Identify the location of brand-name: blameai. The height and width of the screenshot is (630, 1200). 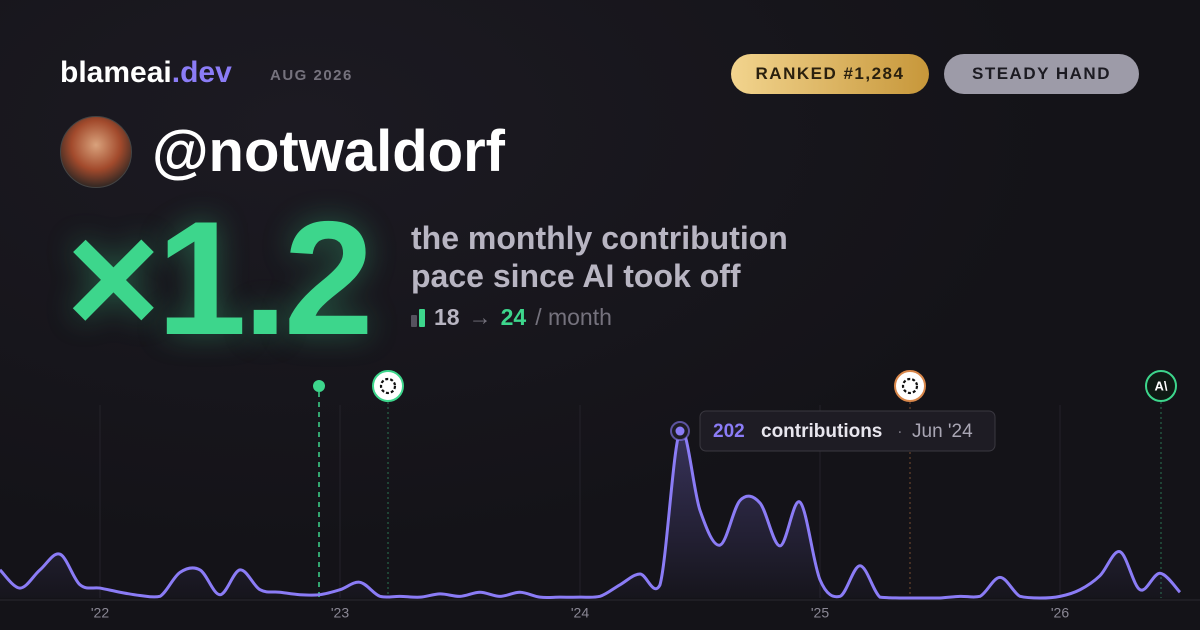
(116, 72).